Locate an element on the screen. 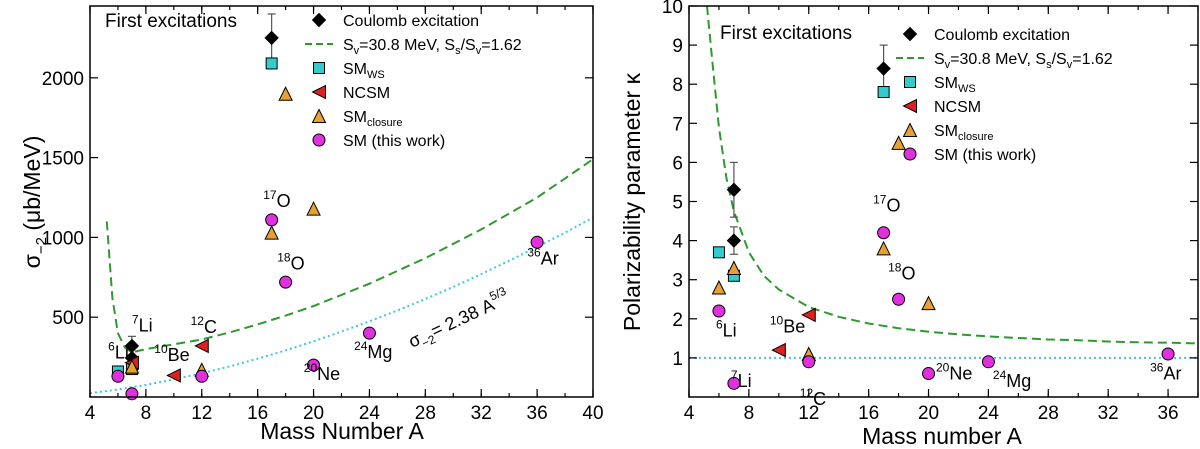 The height and width of the screenshot is (449, 1200). nucleus-symbol: Li is located at coordinates (146, 326).